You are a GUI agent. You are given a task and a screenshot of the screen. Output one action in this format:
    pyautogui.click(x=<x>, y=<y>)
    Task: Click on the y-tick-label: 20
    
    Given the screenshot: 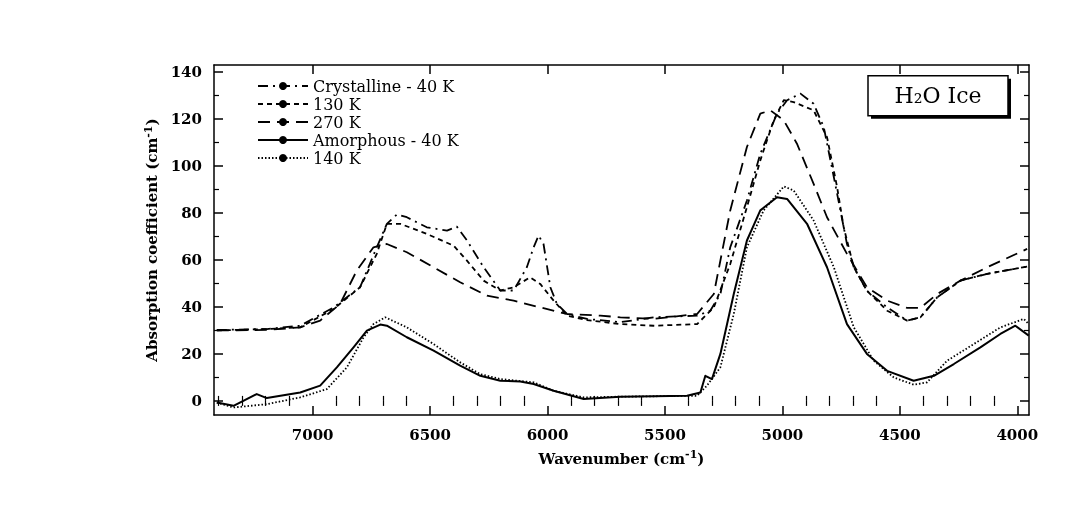 What is the action you would take?
    pyautogui.click(x=191, y=353)
    